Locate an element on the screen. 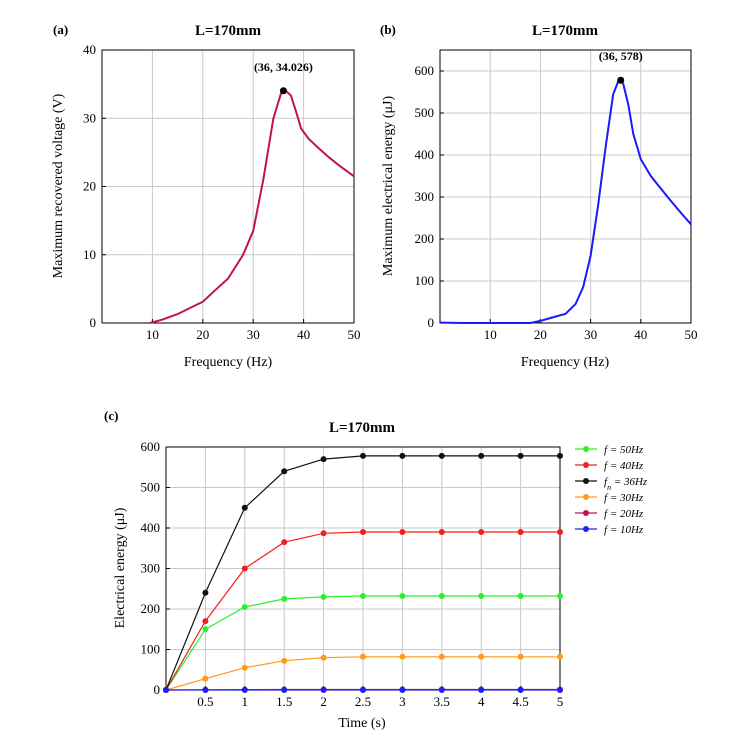 This screenshot has width=753, height=745. y-tick-label: 20 is located at coordinates (89, 186).